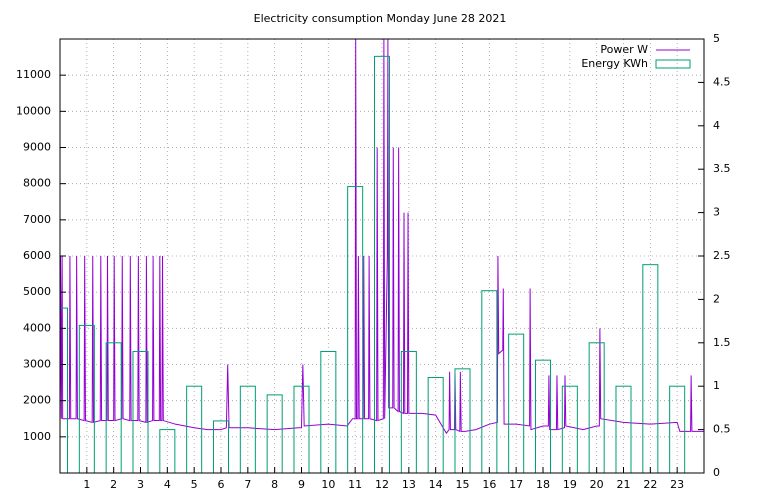  What do you see at coordinates (37, 291) in the screenshot?
I see `y-tick-label: 5000` at bounding box center [37, 291].